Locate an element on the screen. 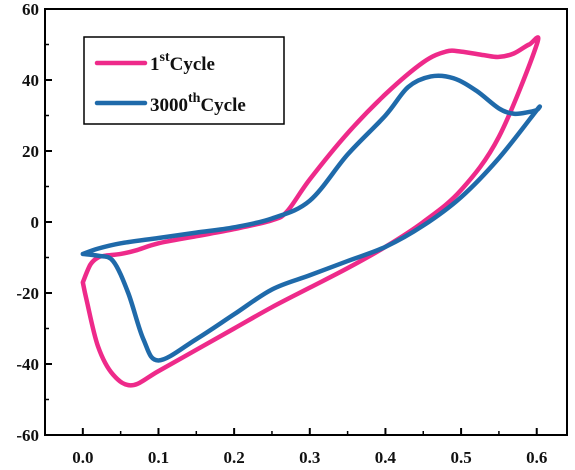  y-tick-label-4: 20 is located at coordinates (30, 151).